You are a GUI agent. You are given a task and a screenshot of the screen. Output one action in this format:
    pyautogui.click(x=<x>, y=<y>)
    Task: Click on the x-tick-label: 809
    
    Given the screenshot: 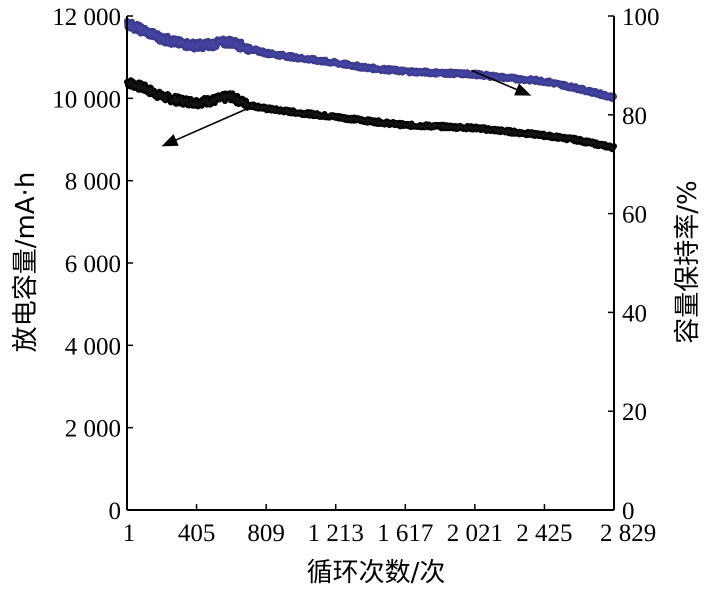 What is the action you would take?
    pyautogui.click(x=266, y=533)
    